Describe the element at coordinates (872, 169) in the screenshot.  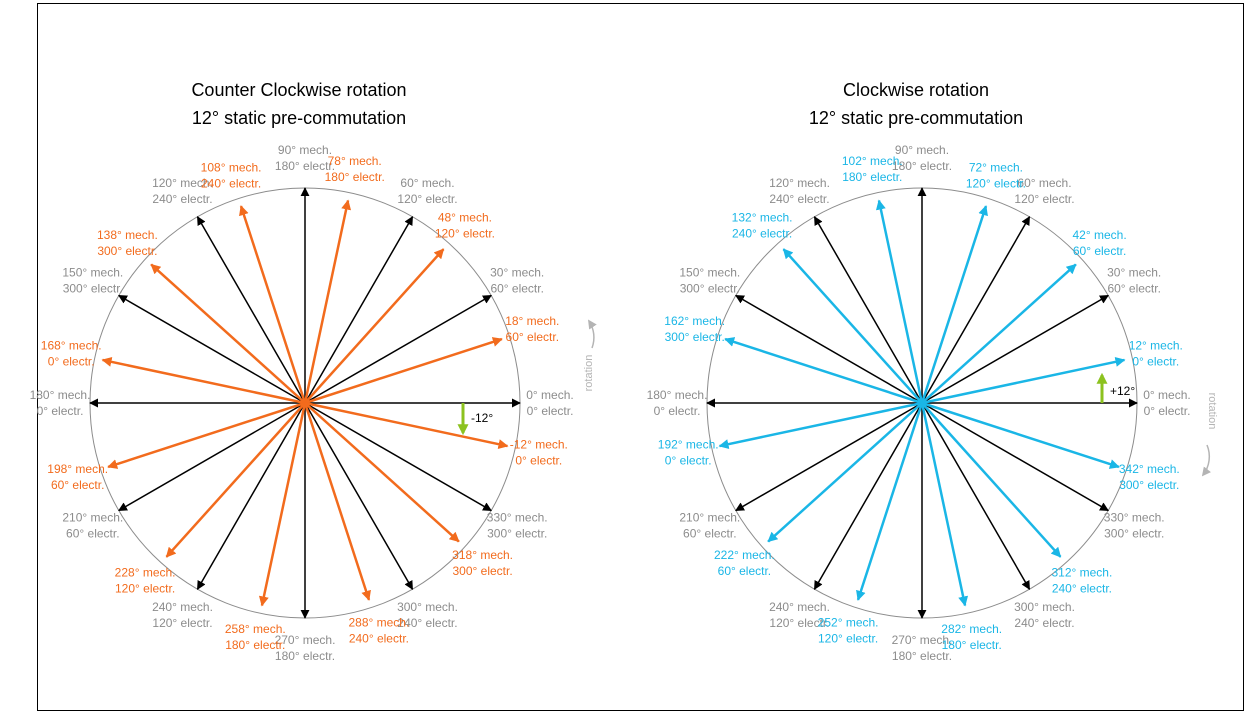
I see `shifted-vector-label: 102° mech. 180° electr.` at that location.